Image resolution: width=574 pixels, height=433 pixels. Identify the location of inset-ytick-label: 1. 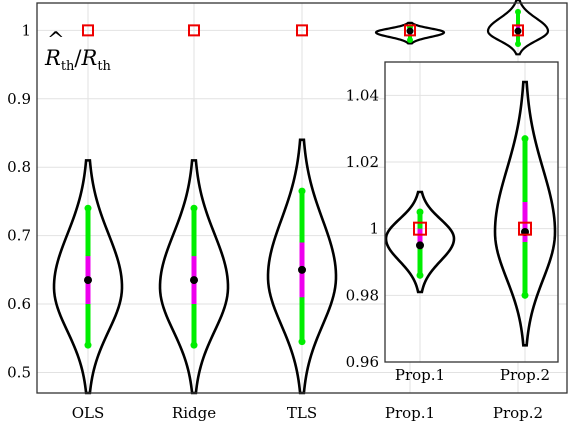
(374, 229).